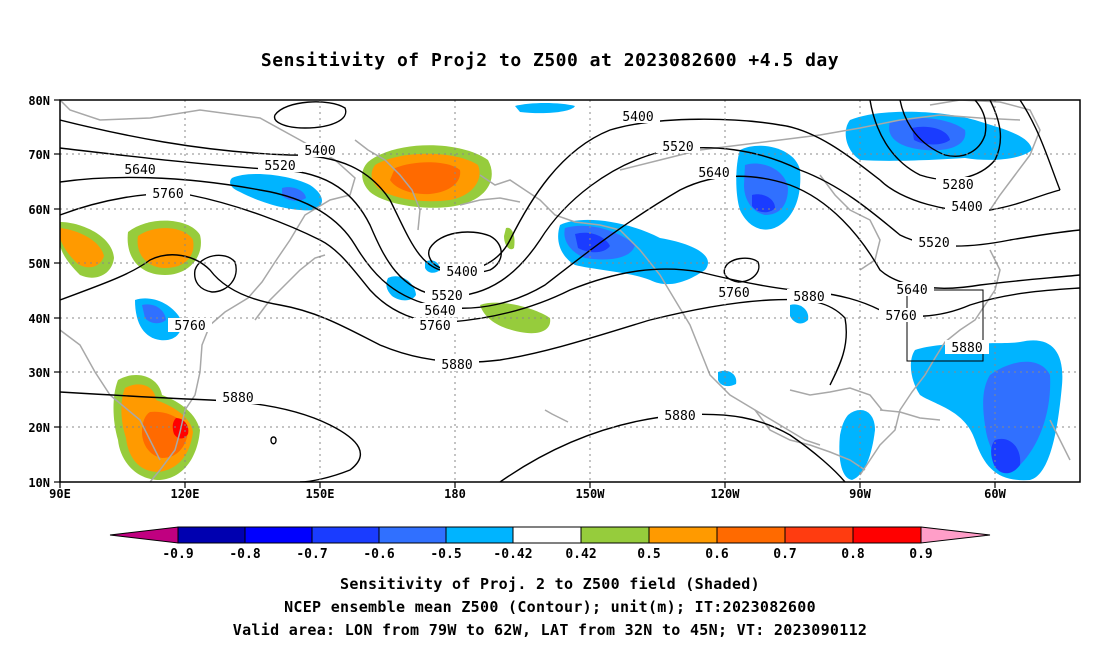  What do you see at coordinates (910, 415) in the screenshot?
I see `coastline-caribbean` at bounding box center [910, 415].